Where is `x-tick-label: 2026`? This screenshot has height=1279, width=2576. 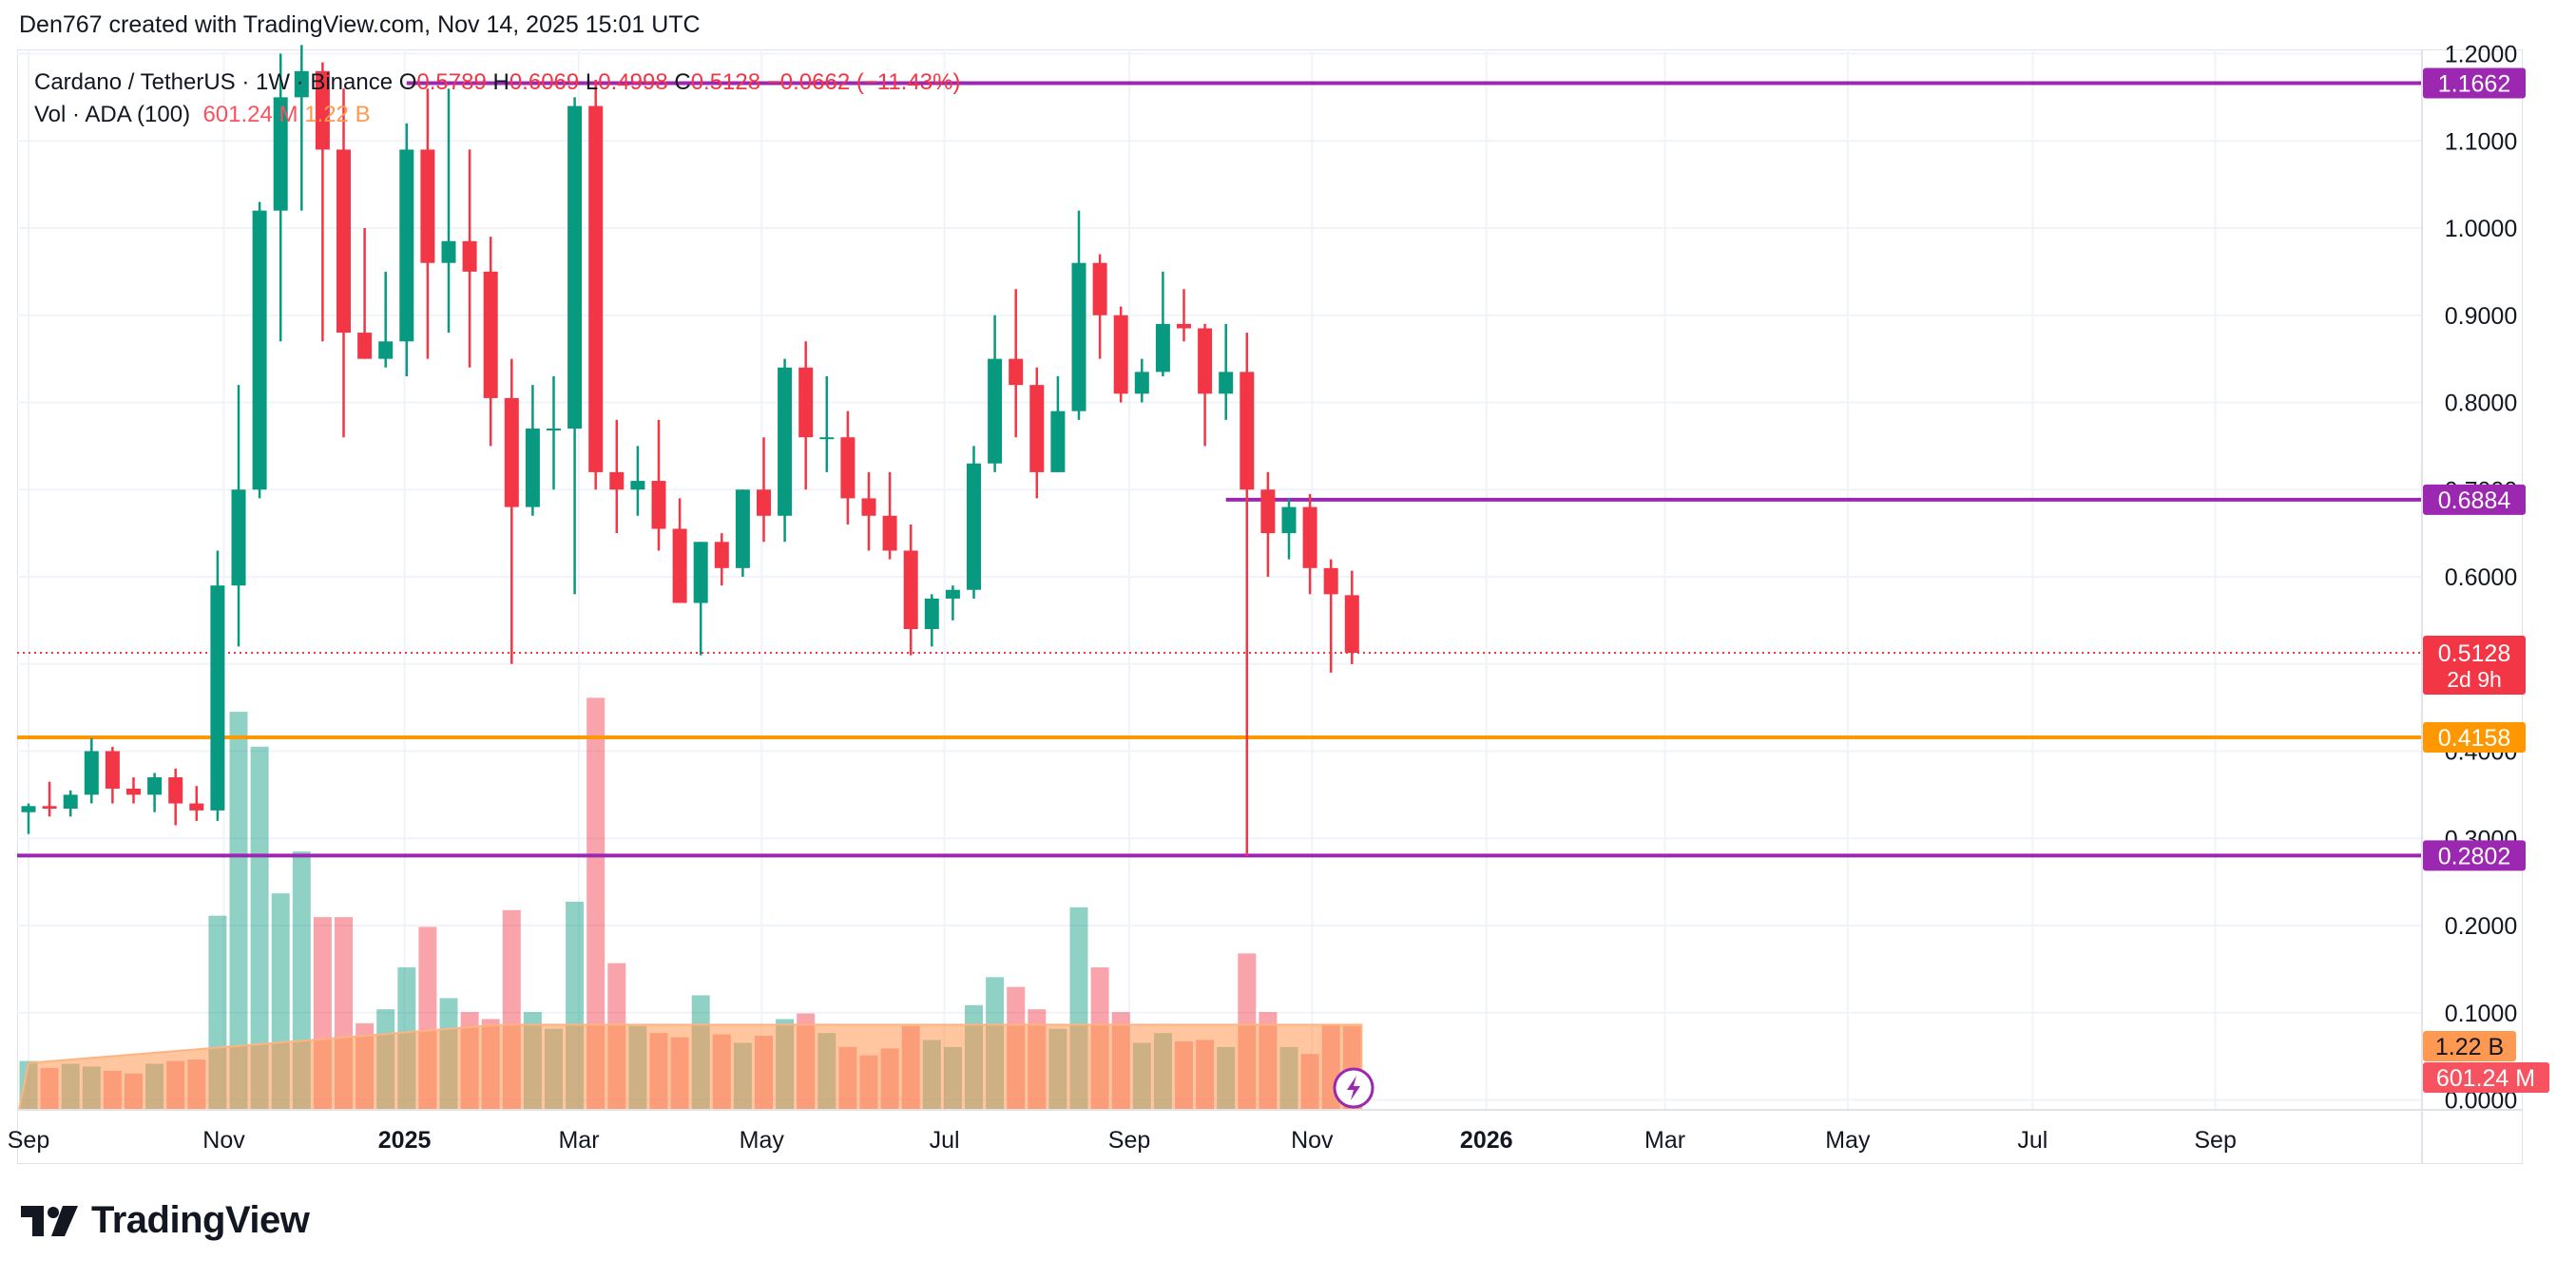 x-tick-label: 2026 is located at coordinates (1486, 1140).